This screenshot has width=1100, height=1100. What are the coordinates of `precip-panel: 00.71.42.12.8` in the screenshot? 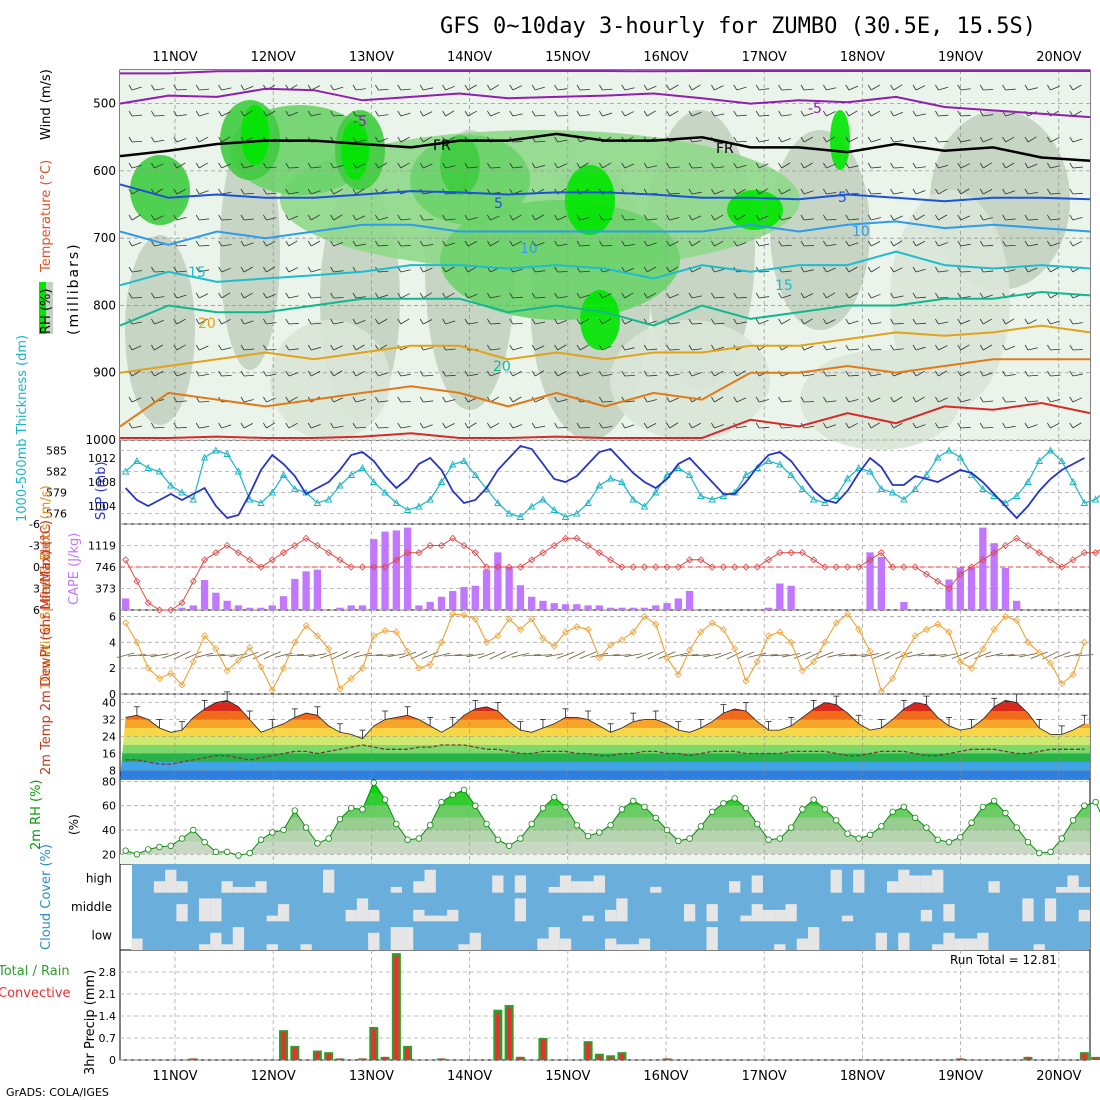 It's located at (599, 1008).